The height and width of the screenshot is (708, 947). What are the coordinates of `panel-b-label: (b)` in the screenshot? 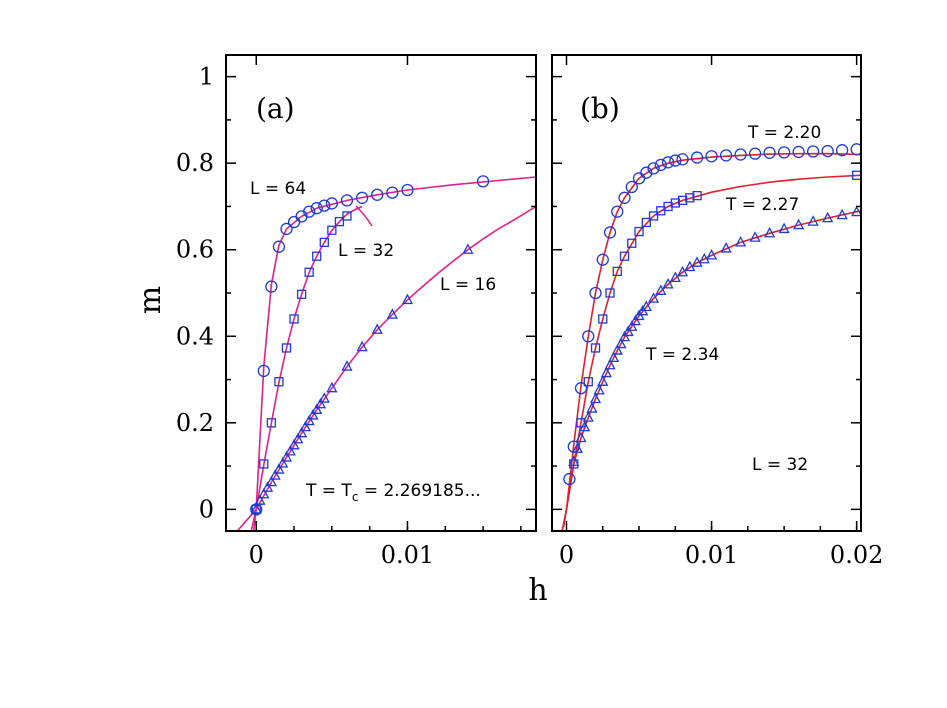 It's located at (600, 108).